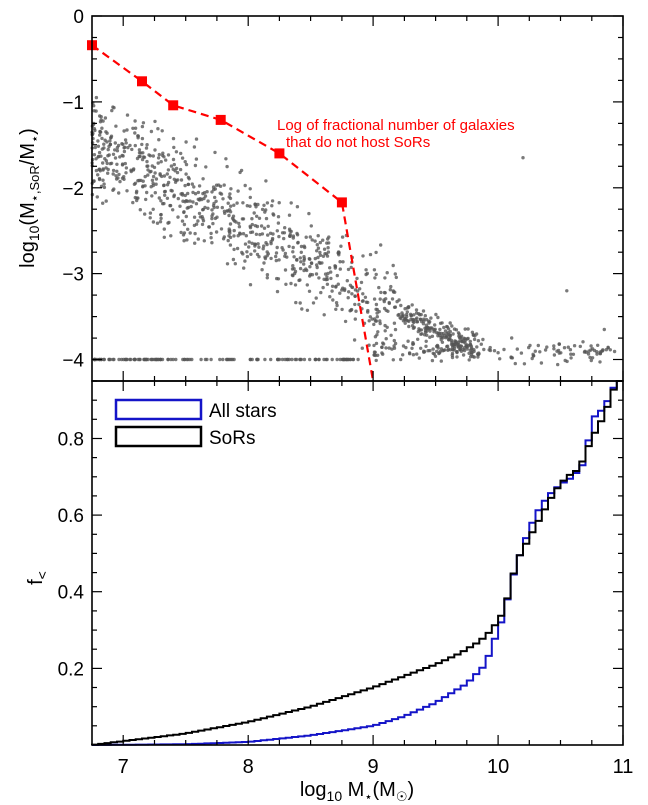  I want to click on y-tick-label: −3, so click(73, 275).